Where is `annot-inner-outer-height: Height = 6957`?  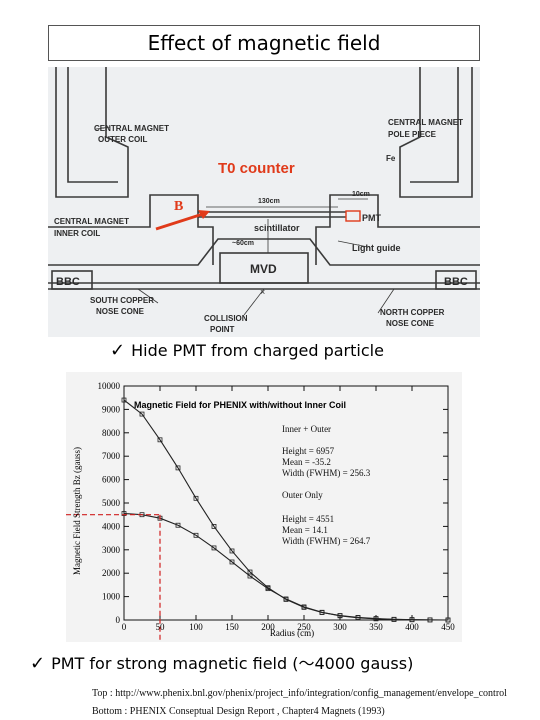 annot-inner-outer-height: Height = 6957 is located at coordinates (308, 451).